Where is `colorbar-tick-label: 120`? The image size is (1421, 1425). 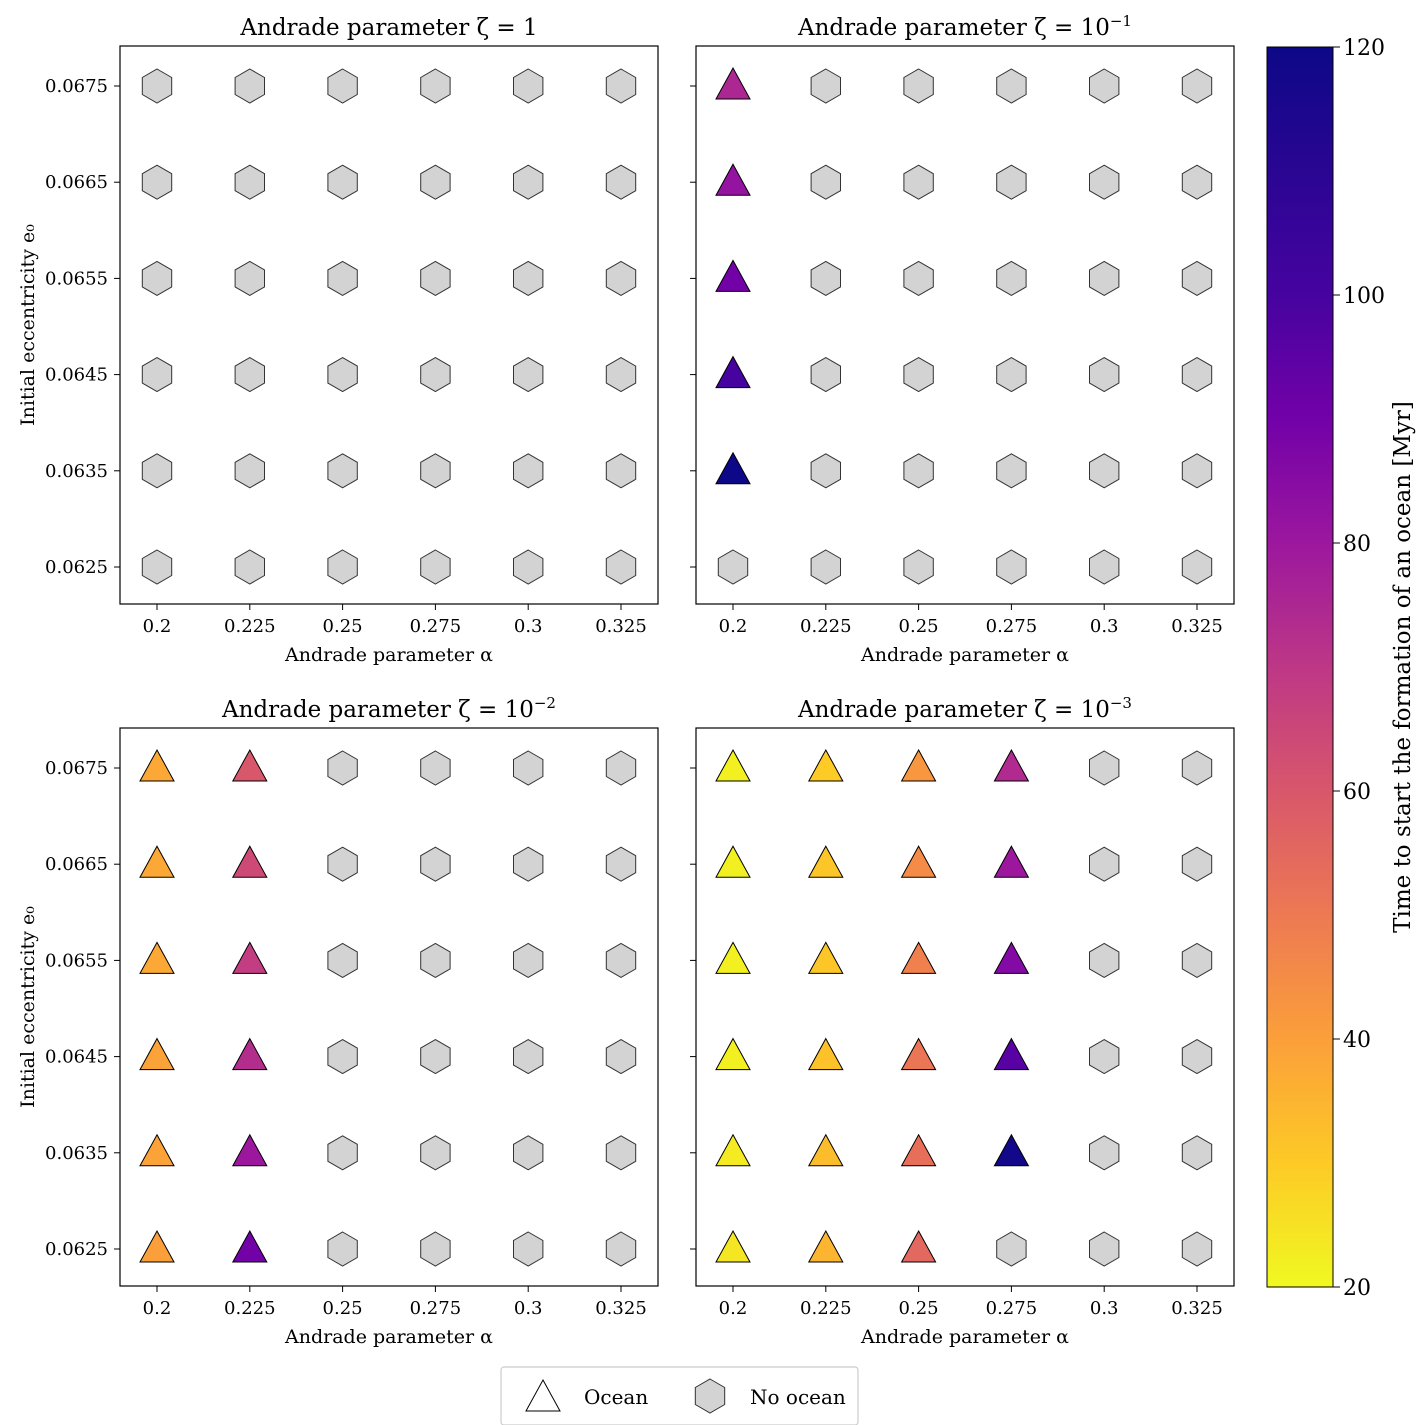 colorbar-tick-label: 120 is located at coordinates (1364, 48).